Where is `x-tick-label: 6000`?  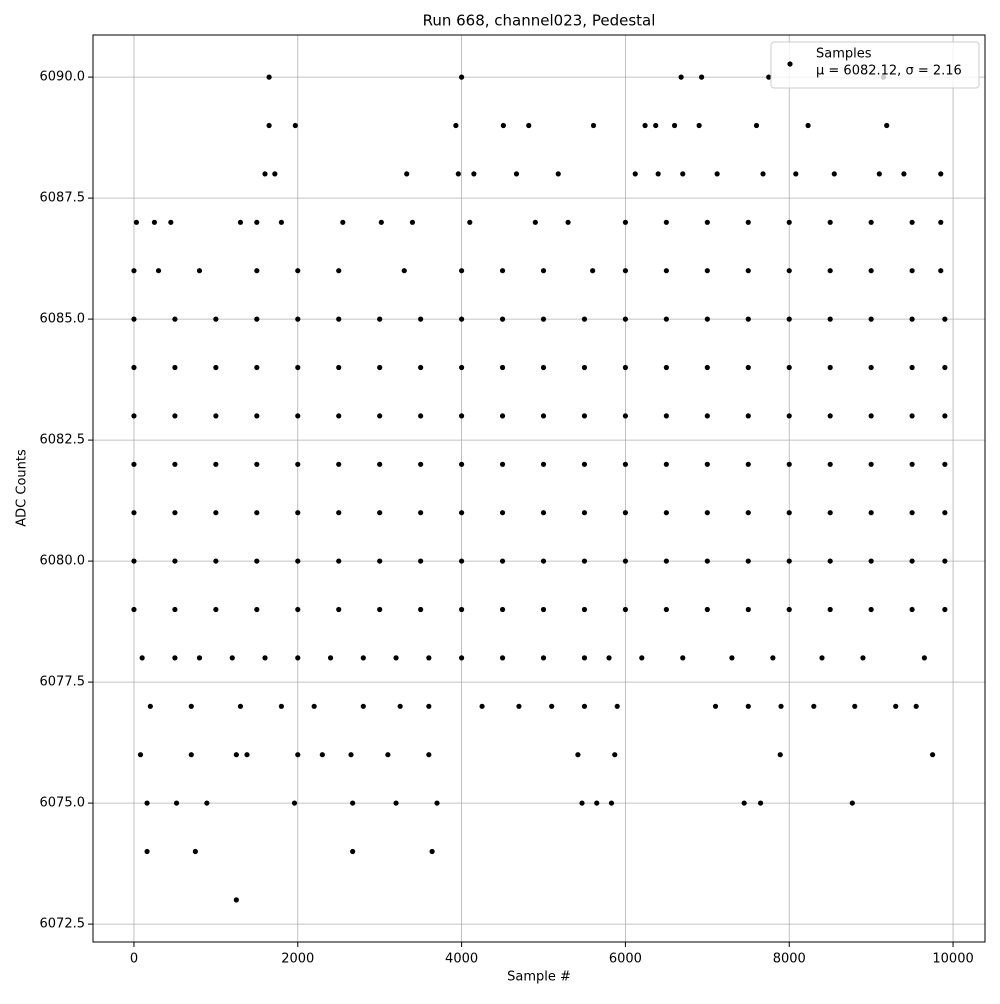
x-tick-label: 6000 is located at coordinates (625, 959).